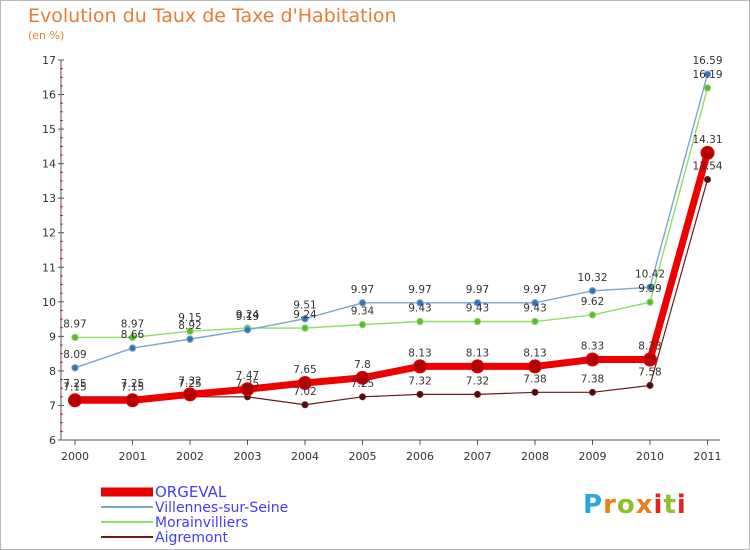 This screenshot has width=750, height=550. Describe the element at coordinates (75, 456) in the screenshot. I see `x-tick-label: 2000` at that location.